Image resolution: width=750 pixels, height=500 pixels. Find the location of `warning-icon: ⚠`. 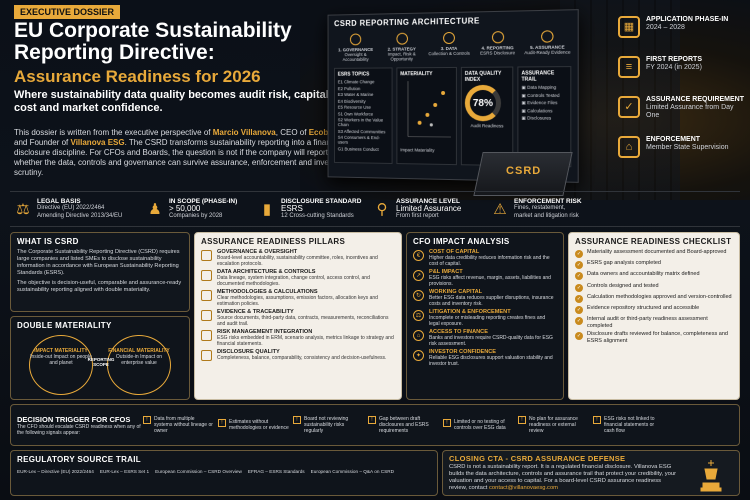

warning-icon: ⚠ is located at coordinates (500, 209).